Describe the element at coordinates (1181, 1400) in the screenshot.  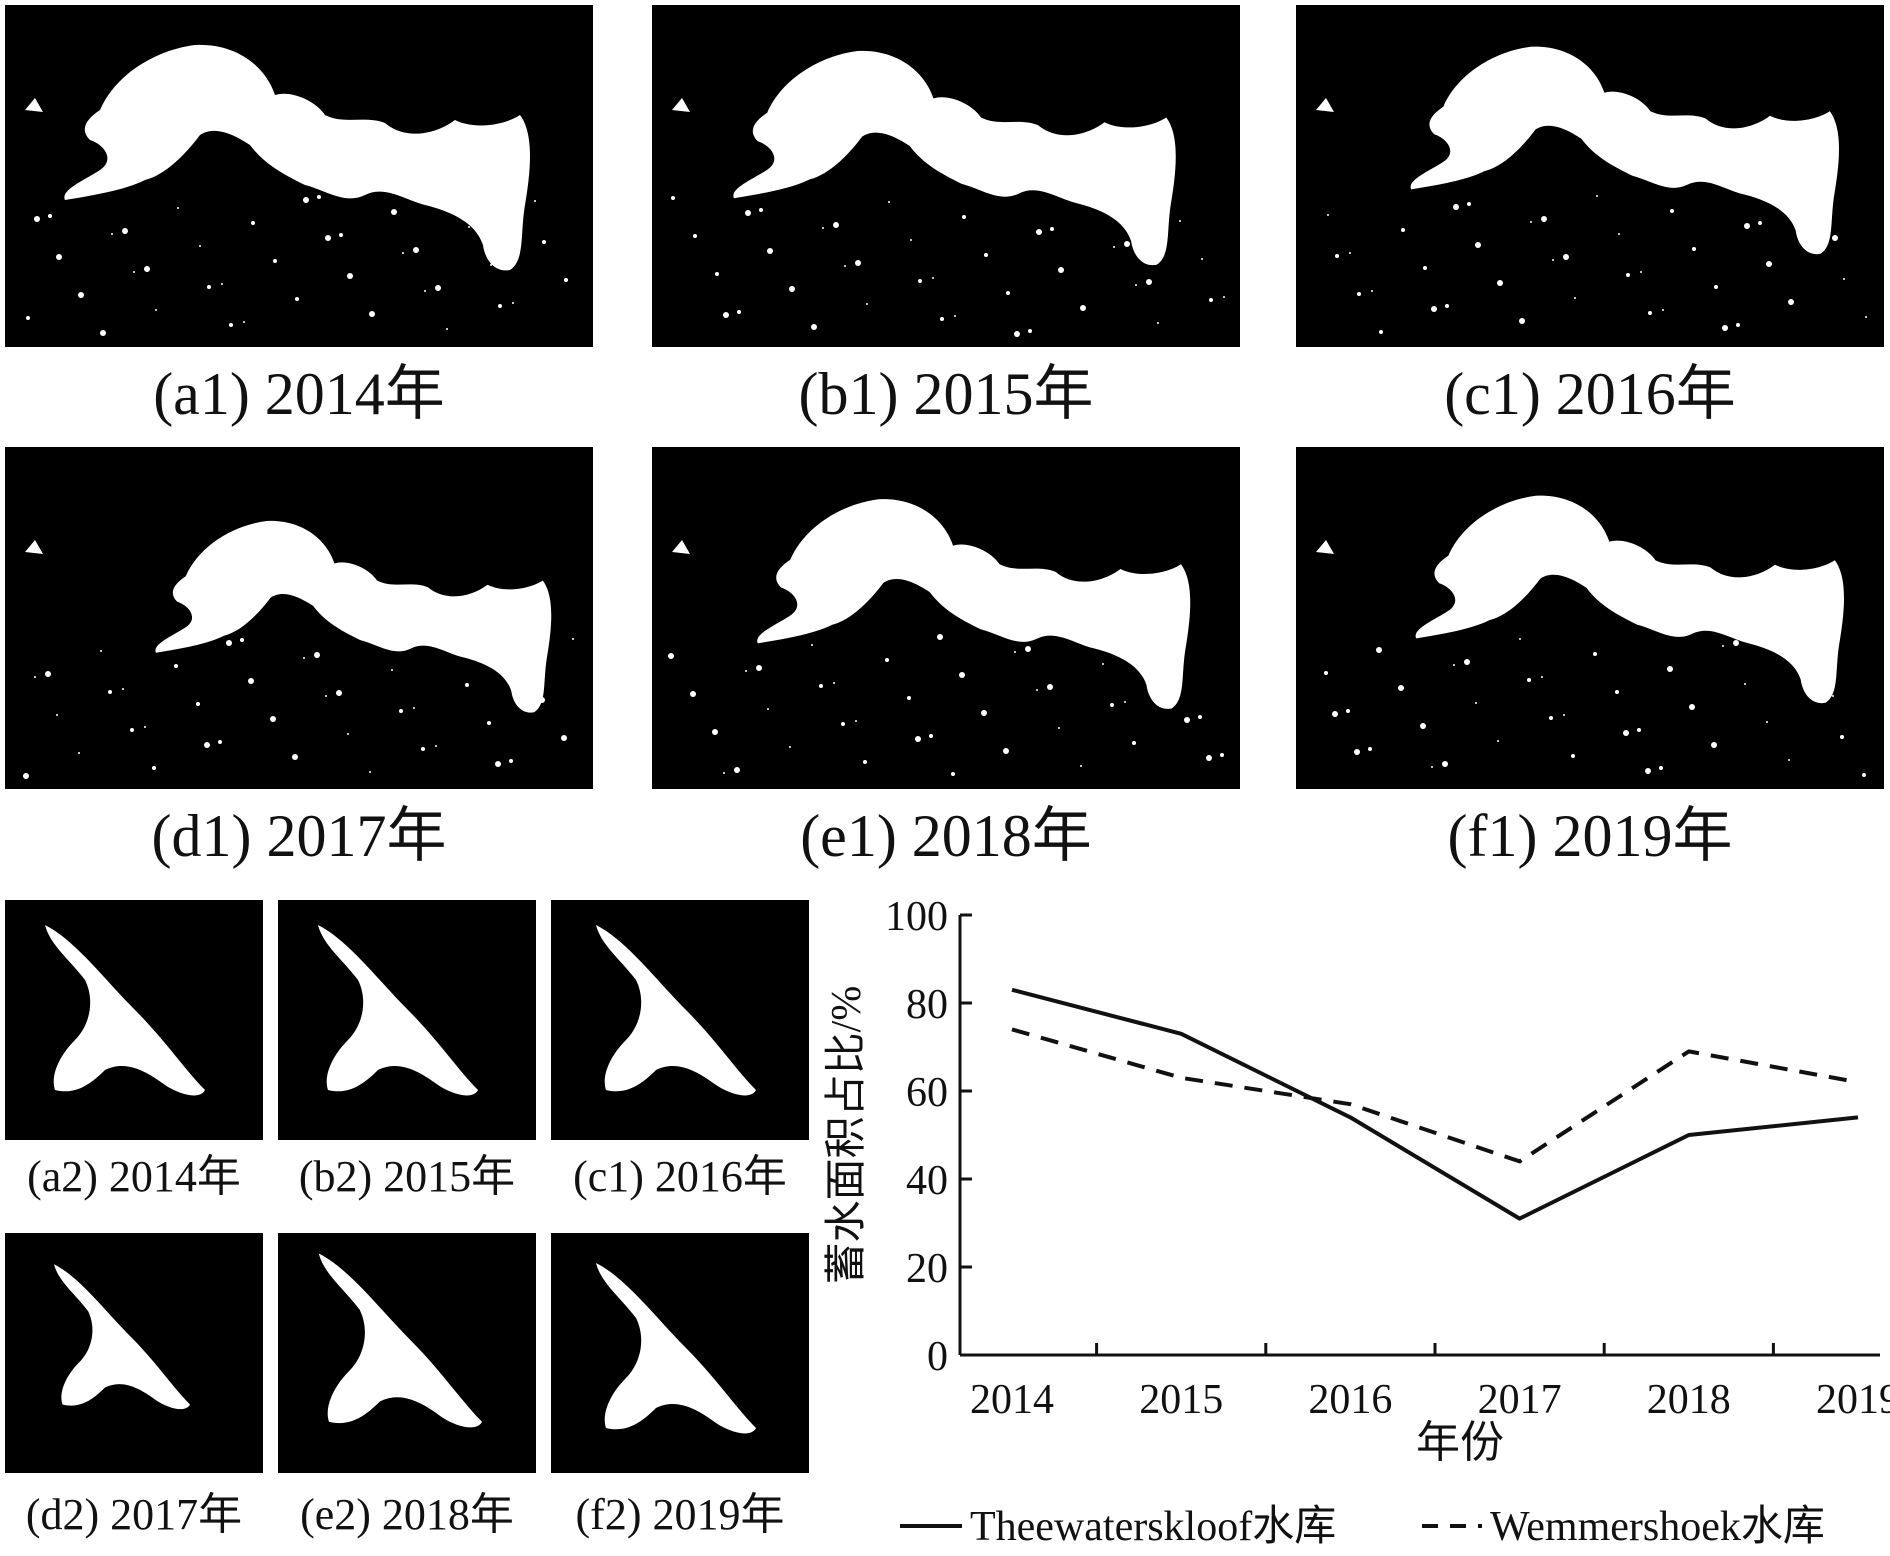
I see `x-tick-label: 2015` at that location.